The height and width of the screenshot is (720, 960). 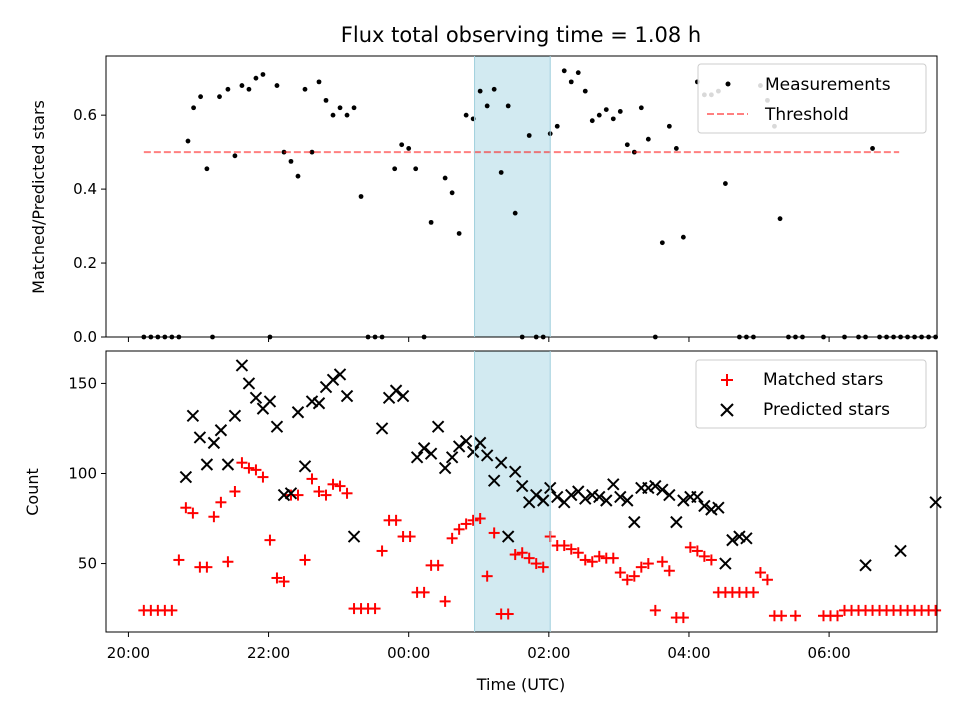 I want to click on y-tick-label: 0.6, so click(x=85, y=115).